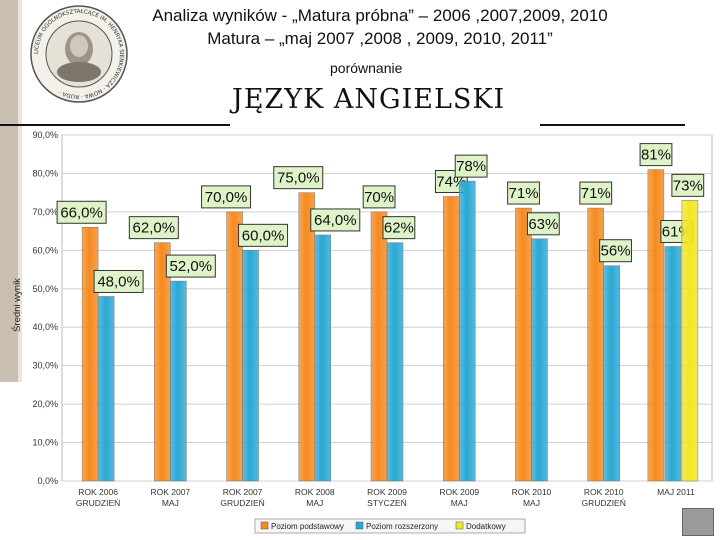  I want to click on y-tick-label: 0,0%, so click(47, 481).